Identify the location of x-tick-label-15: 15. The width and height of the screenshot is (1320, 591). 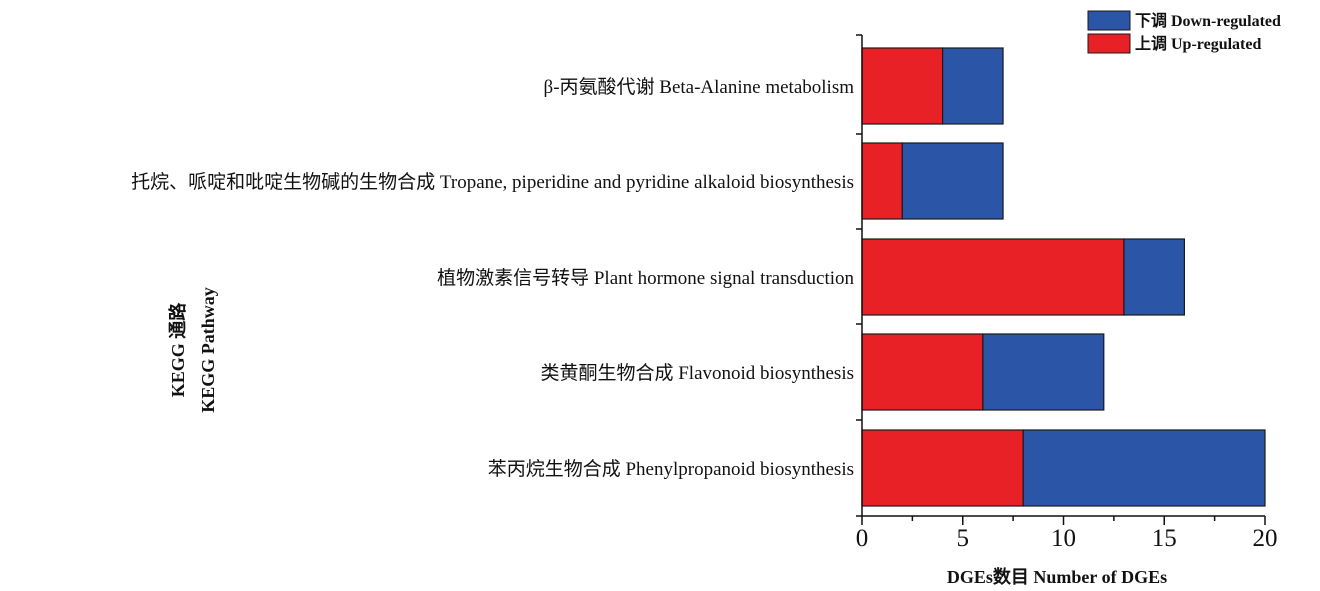
(1164, 538).